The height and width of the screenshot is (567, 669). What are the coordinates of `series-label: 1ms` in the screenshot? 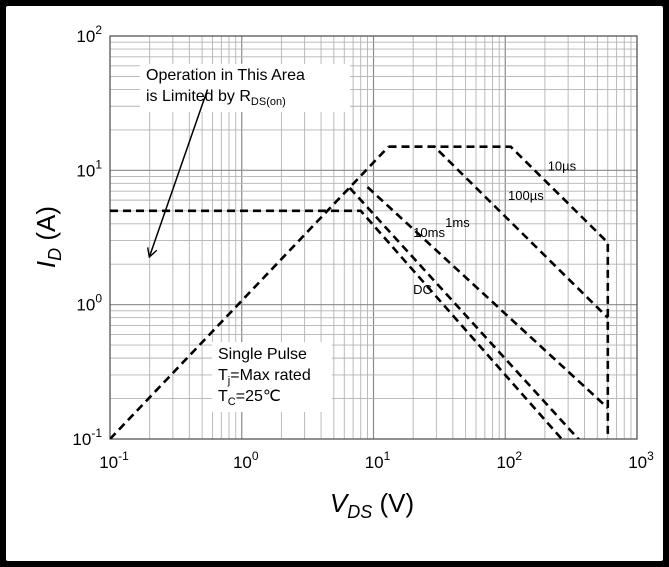 It's located at (457, 222).